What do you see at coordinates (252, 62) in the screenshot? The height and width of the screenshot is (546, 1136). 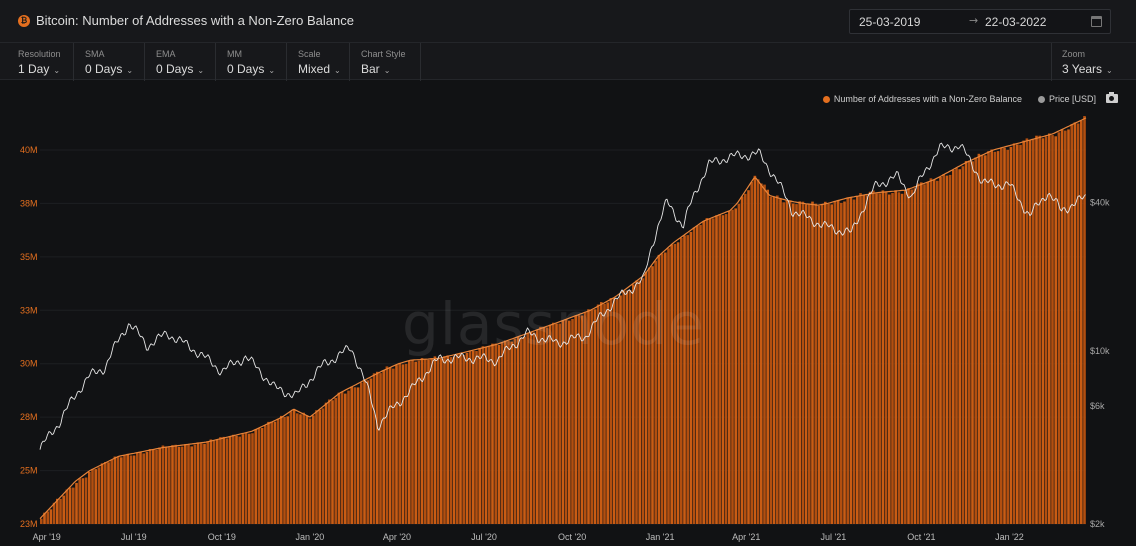 I see `mm-dropdown: MM 0 Days ⌄` at bounding box center [252, 62].